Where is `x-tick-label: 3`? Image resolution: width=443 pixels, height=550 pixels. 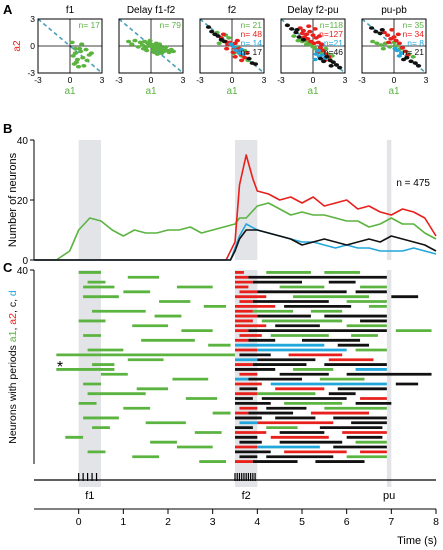
x-tick-label: 3 is located at coordinates (264, 80).